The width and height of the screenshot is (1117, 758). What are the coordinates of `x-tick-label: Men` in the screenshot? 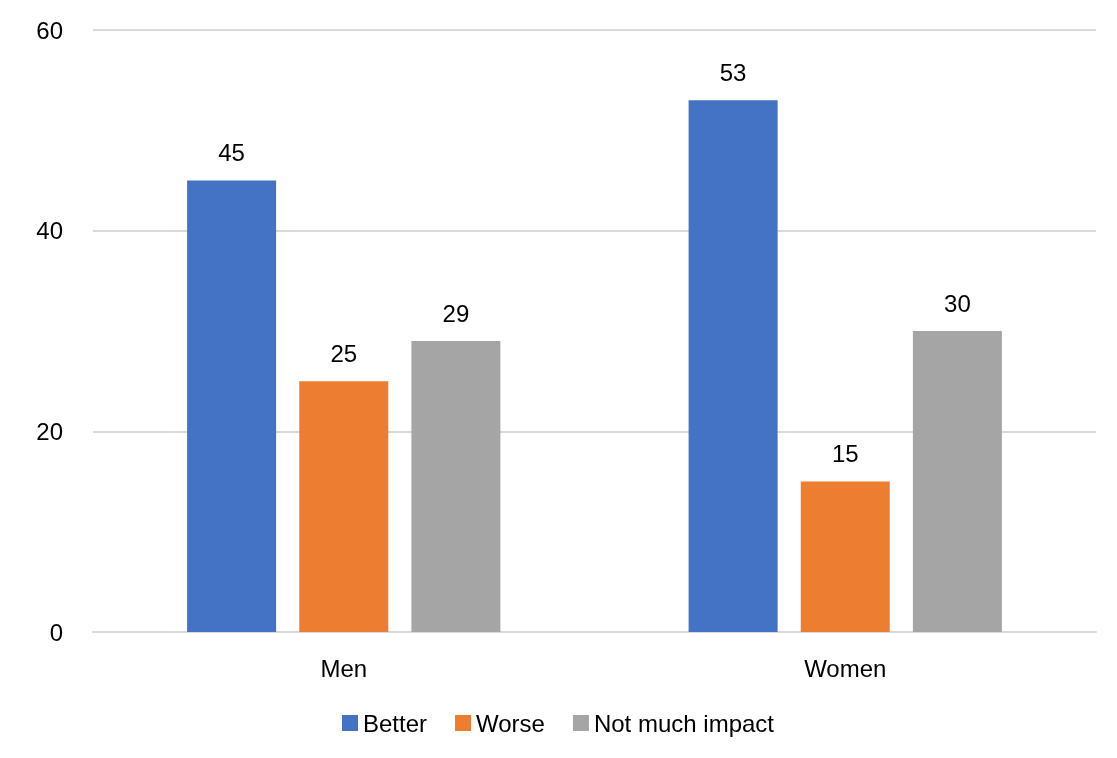 It's located at (344, 668).